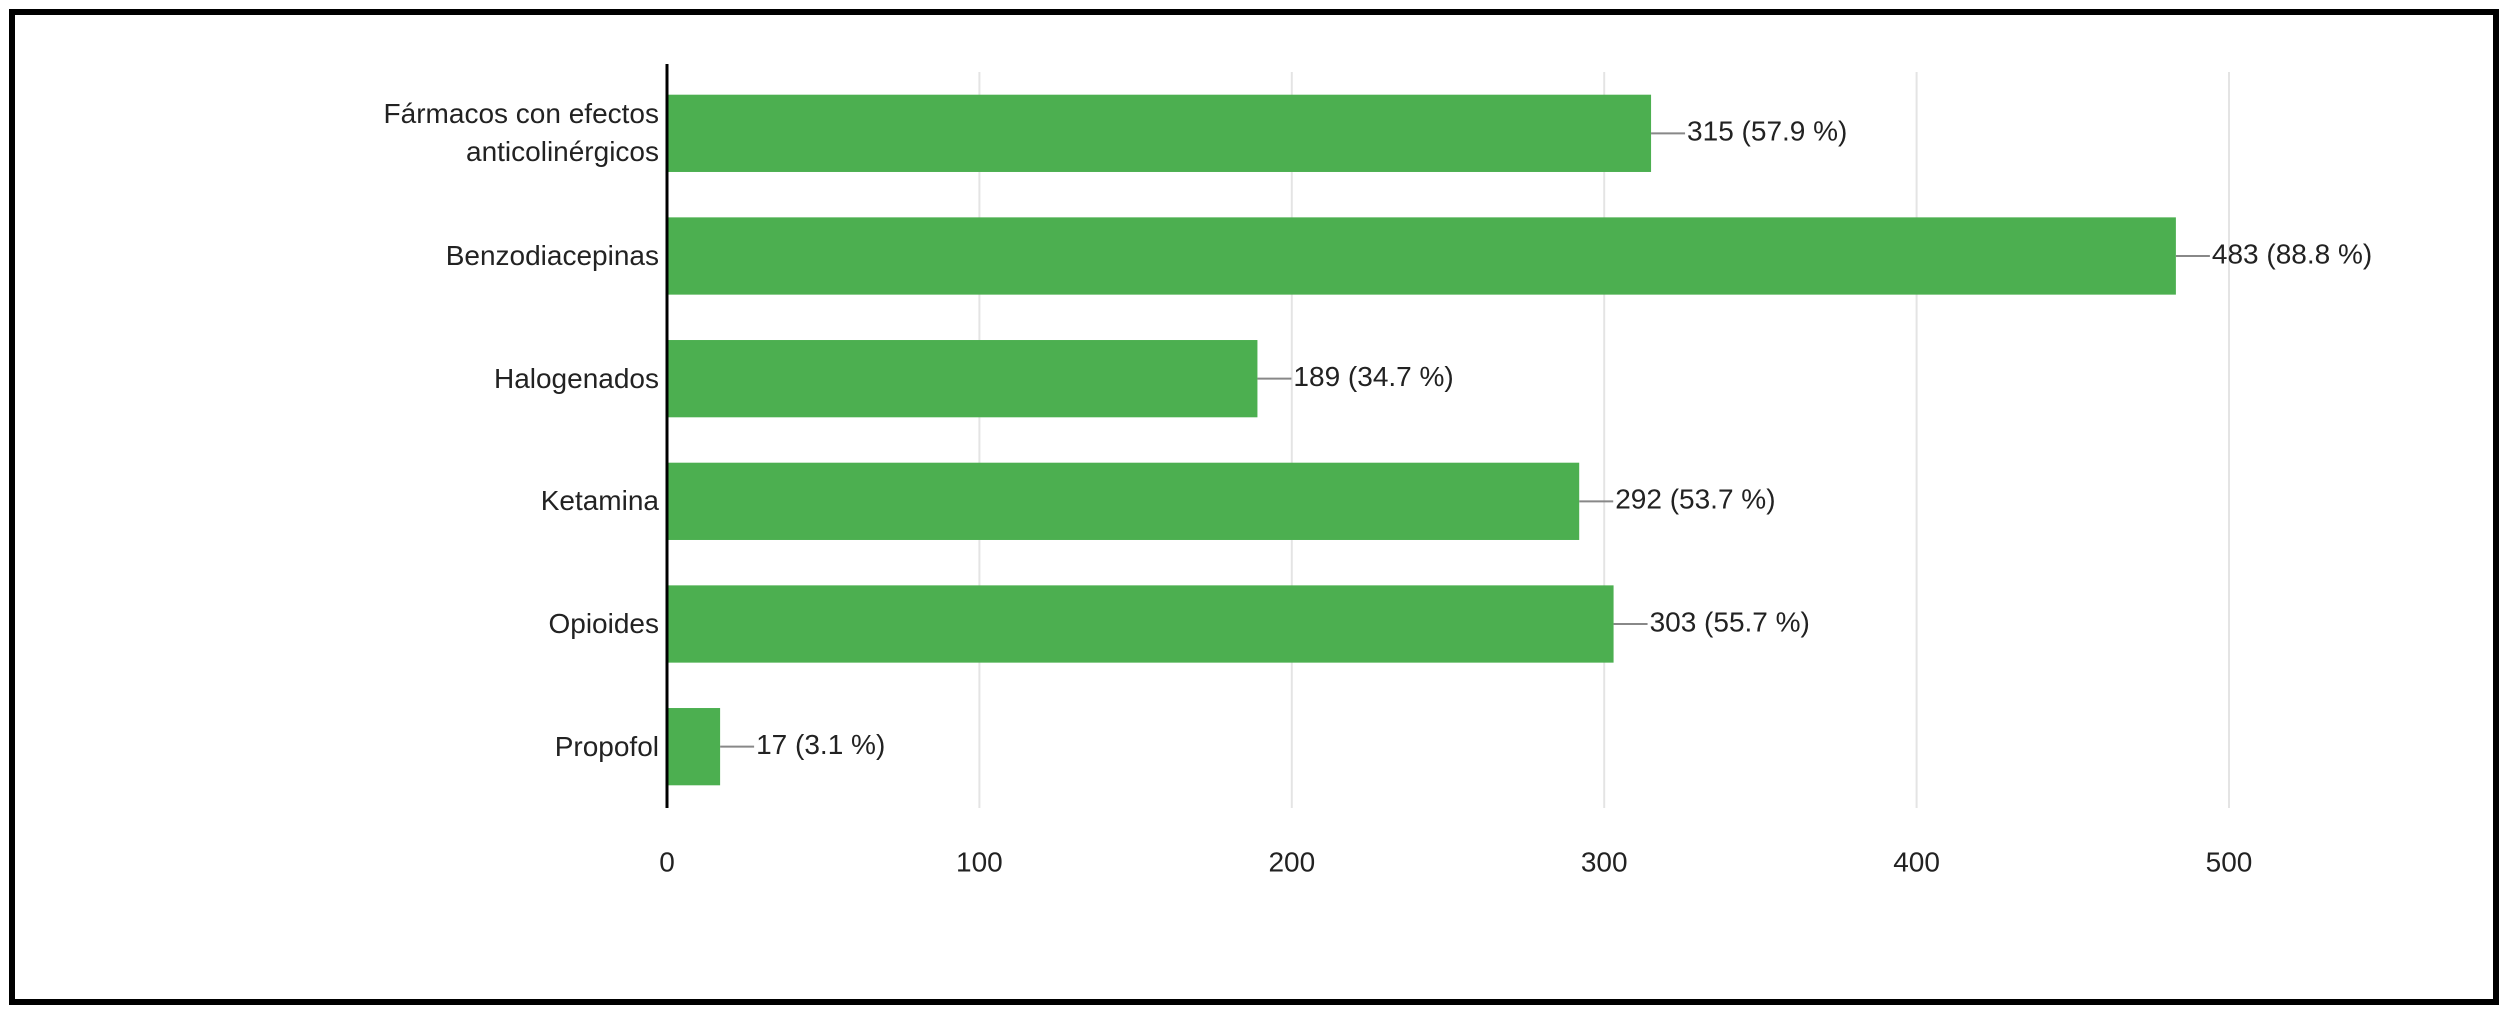 This screenshot has width=2508, height=1014. I want to click on y-tick-label: Benzodiacepinas, so click(552, 255).